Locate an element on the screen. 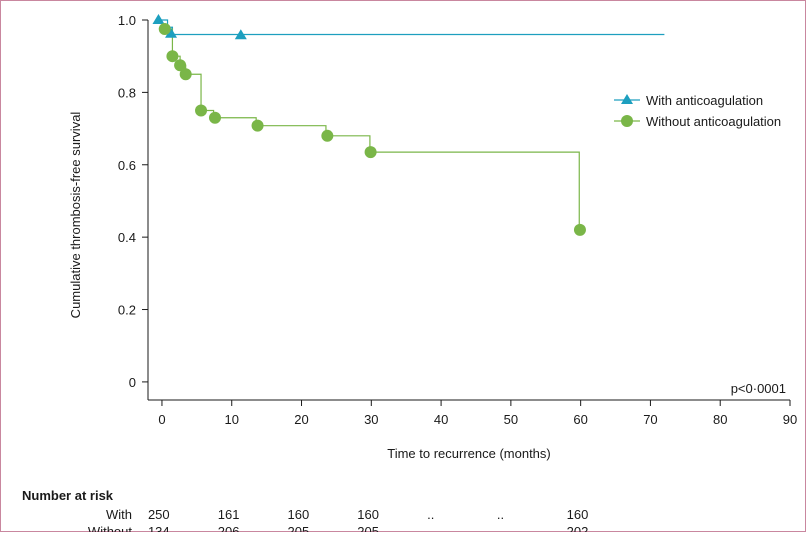 The image size is (806, 537). y-ticks: 0 0.2 0.4 0.6 0.8 1.0 is located at coordinates (133, 201).